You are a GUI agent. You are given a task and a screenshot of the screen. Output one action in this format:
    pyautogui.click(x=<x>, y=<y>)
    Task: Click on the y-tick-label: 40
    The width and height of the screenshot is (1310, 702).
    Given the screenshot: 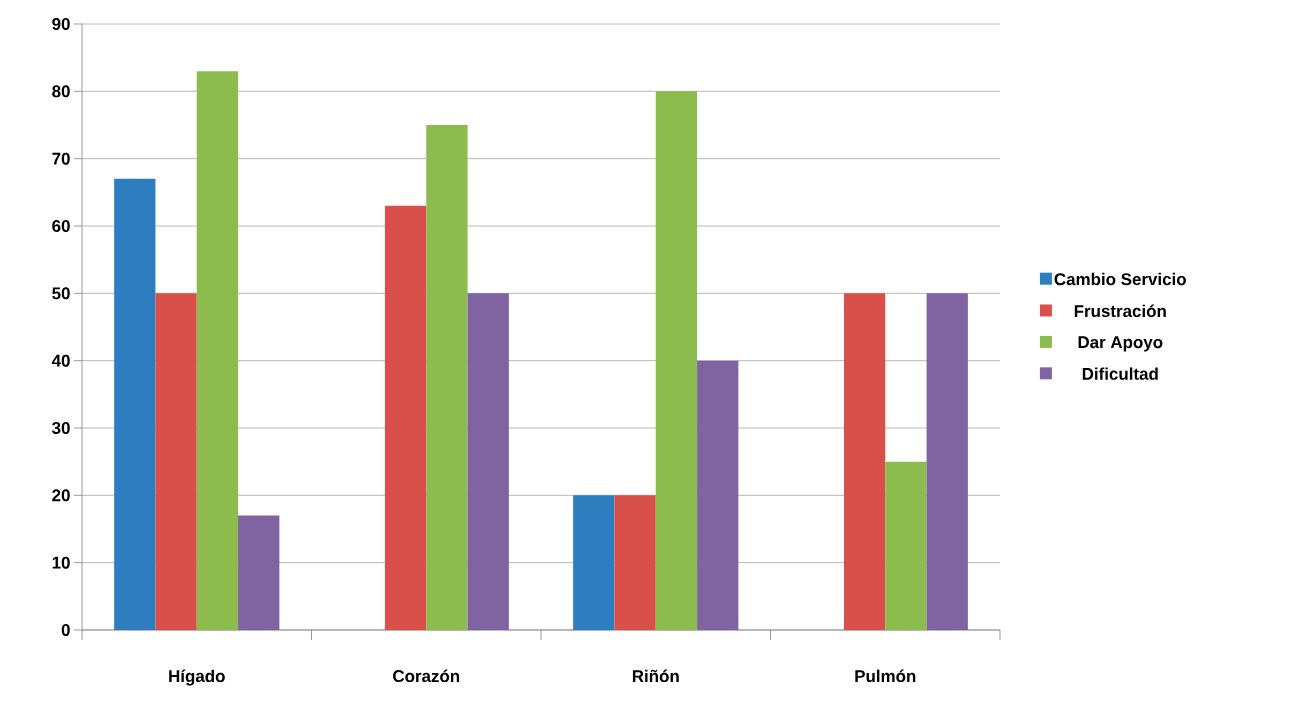 What is the action you would take?
    pyautogui.click(x=60, y=360)
    